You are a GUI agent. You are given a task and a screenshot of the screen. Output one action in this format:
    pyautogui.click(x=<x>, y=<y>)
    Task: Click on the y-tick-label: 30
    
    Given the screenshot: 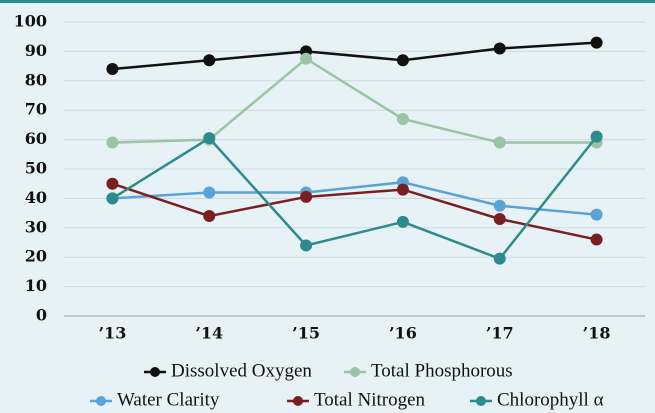 What is the action you would take?
    pyautogui.click(x=36, y=226)
    